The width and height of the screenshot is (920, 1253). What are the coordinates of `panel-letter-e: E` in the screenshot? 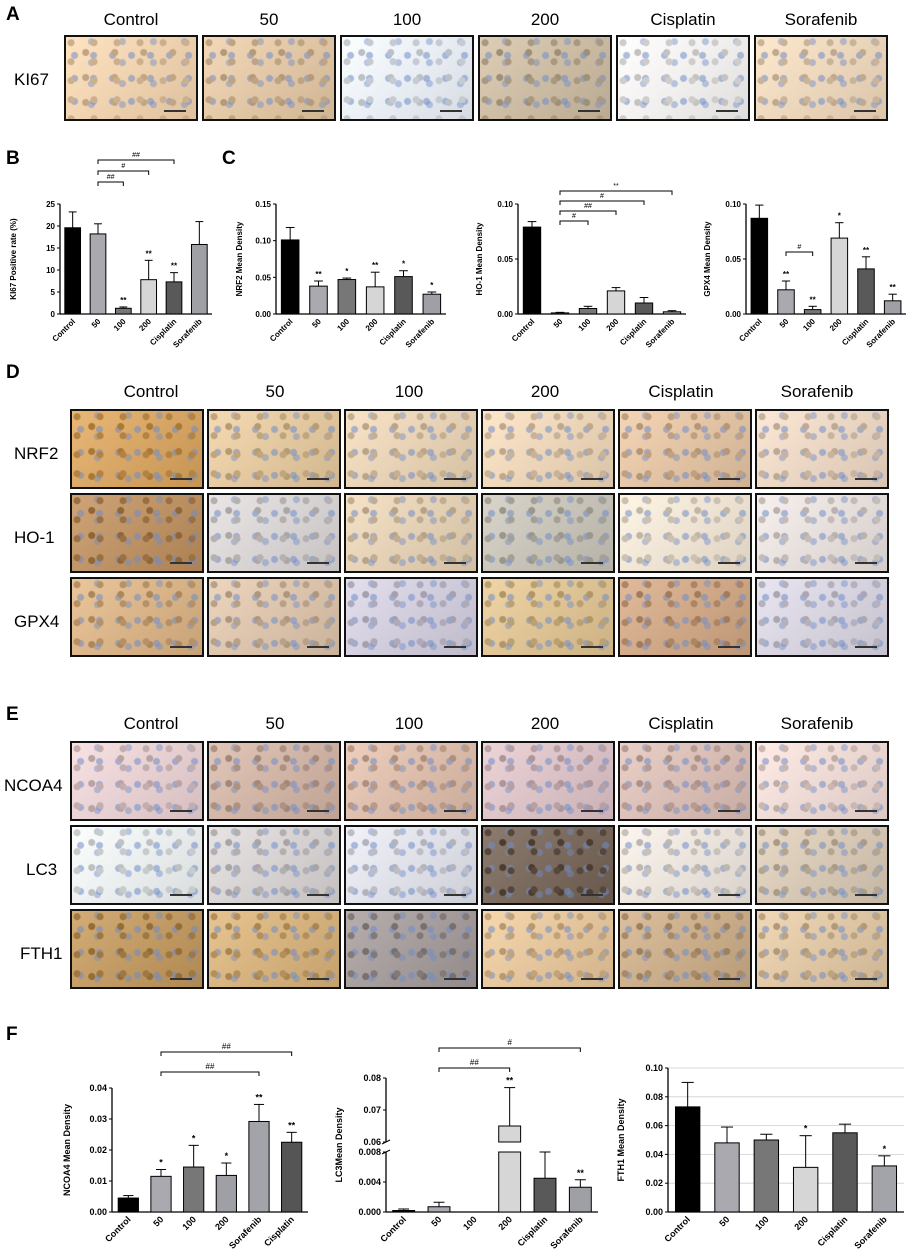 It's located at (12, 714).